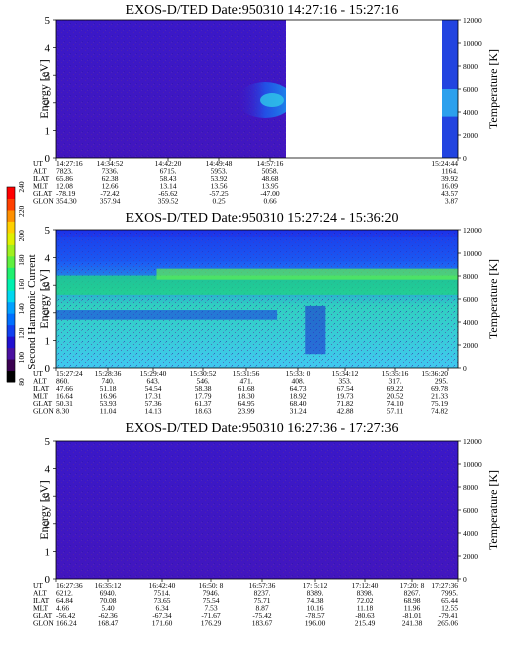 Image resolution: width=505 pixels, height=649 pixels. Describe the element at coordinates (219, 193) in the screenshot. I see `table-cell: -57.25` at that location.